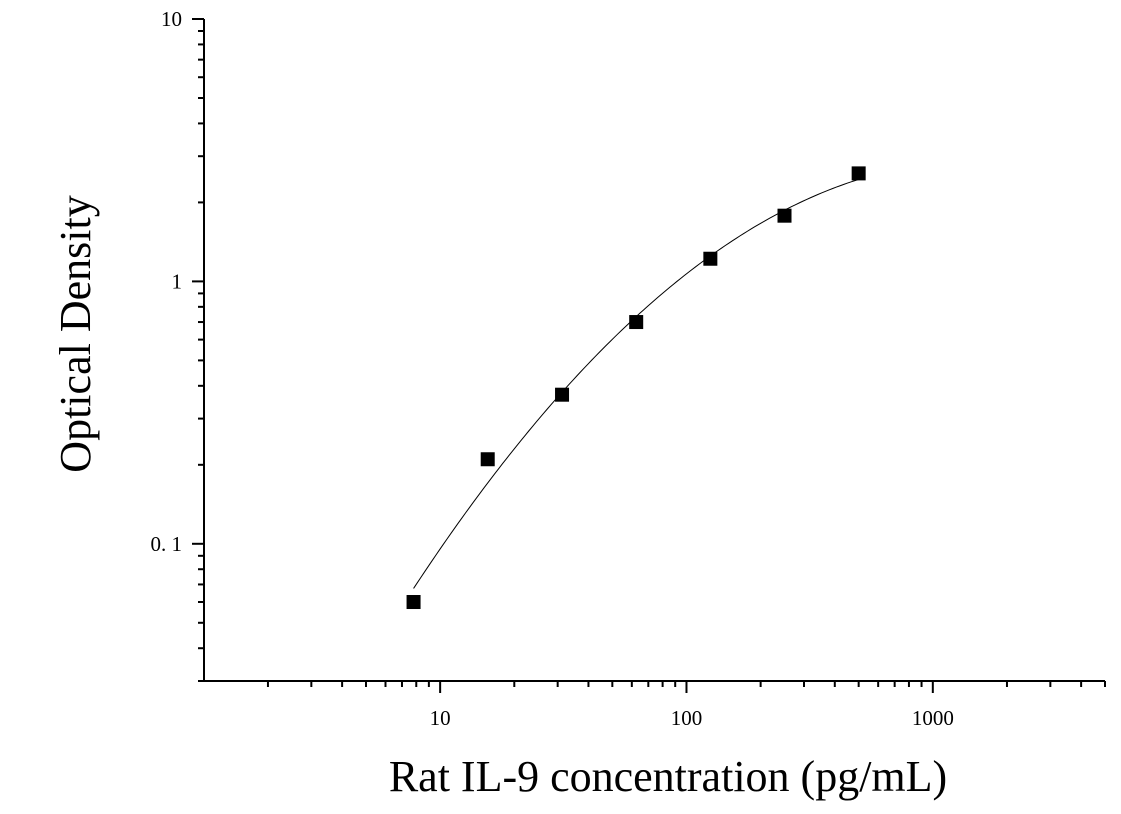  What do you see at coordinates (177, 281) in the screenshot?
I see `y-tick-label: 1` at bounding box center [177, 281].